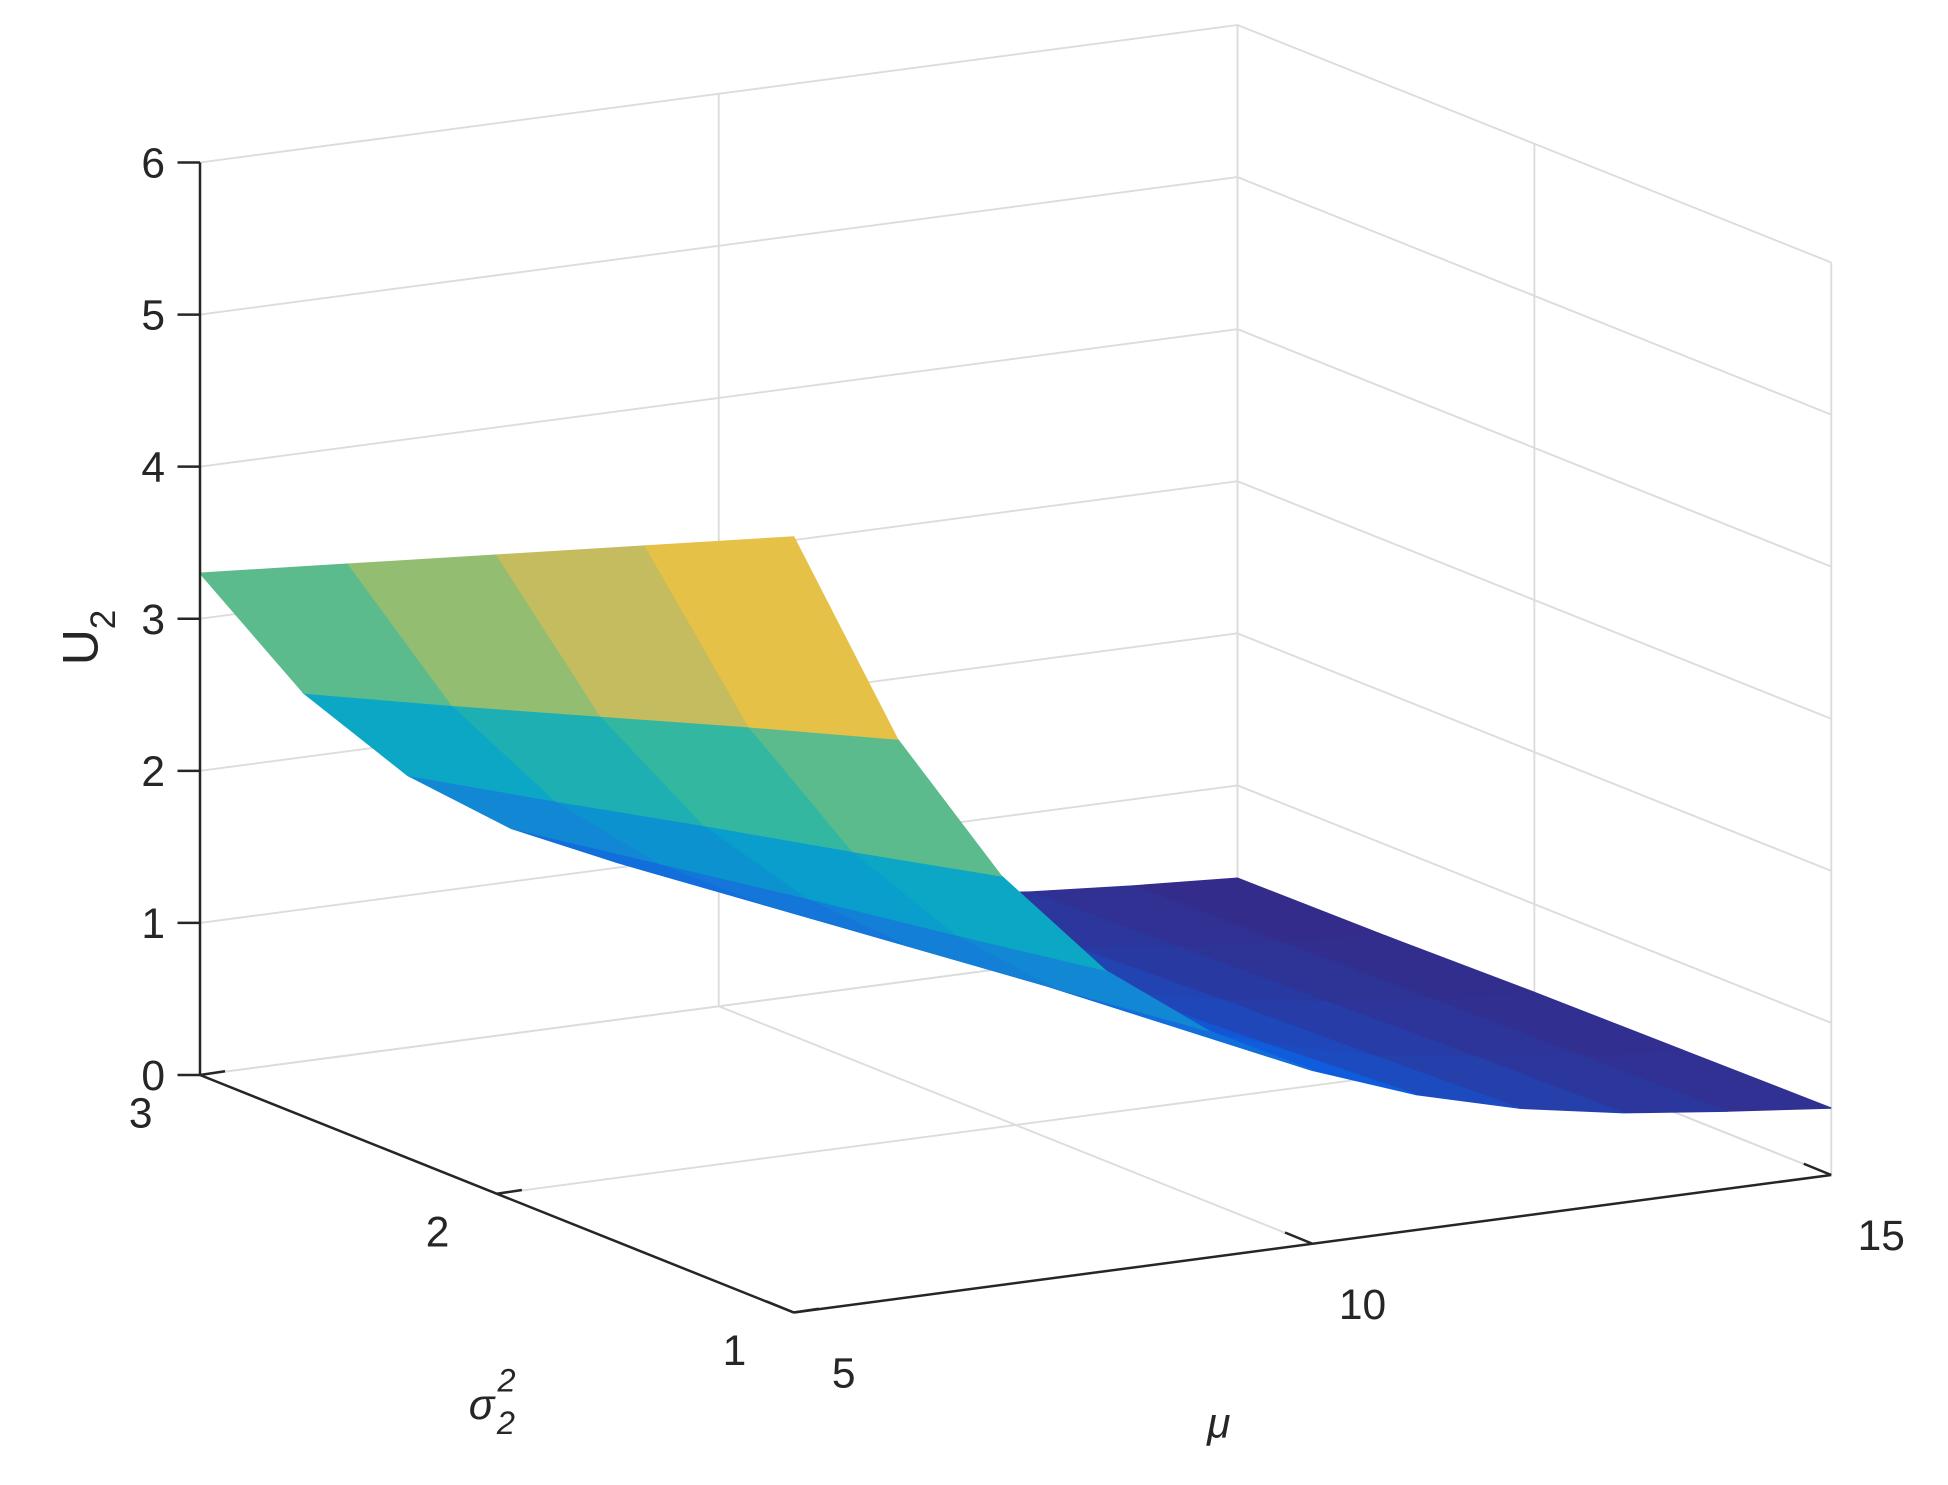 The width and height of the screenshot is (1948, 1485). I want to click on y-axis-label: σ2 2, so click(492, 1401).